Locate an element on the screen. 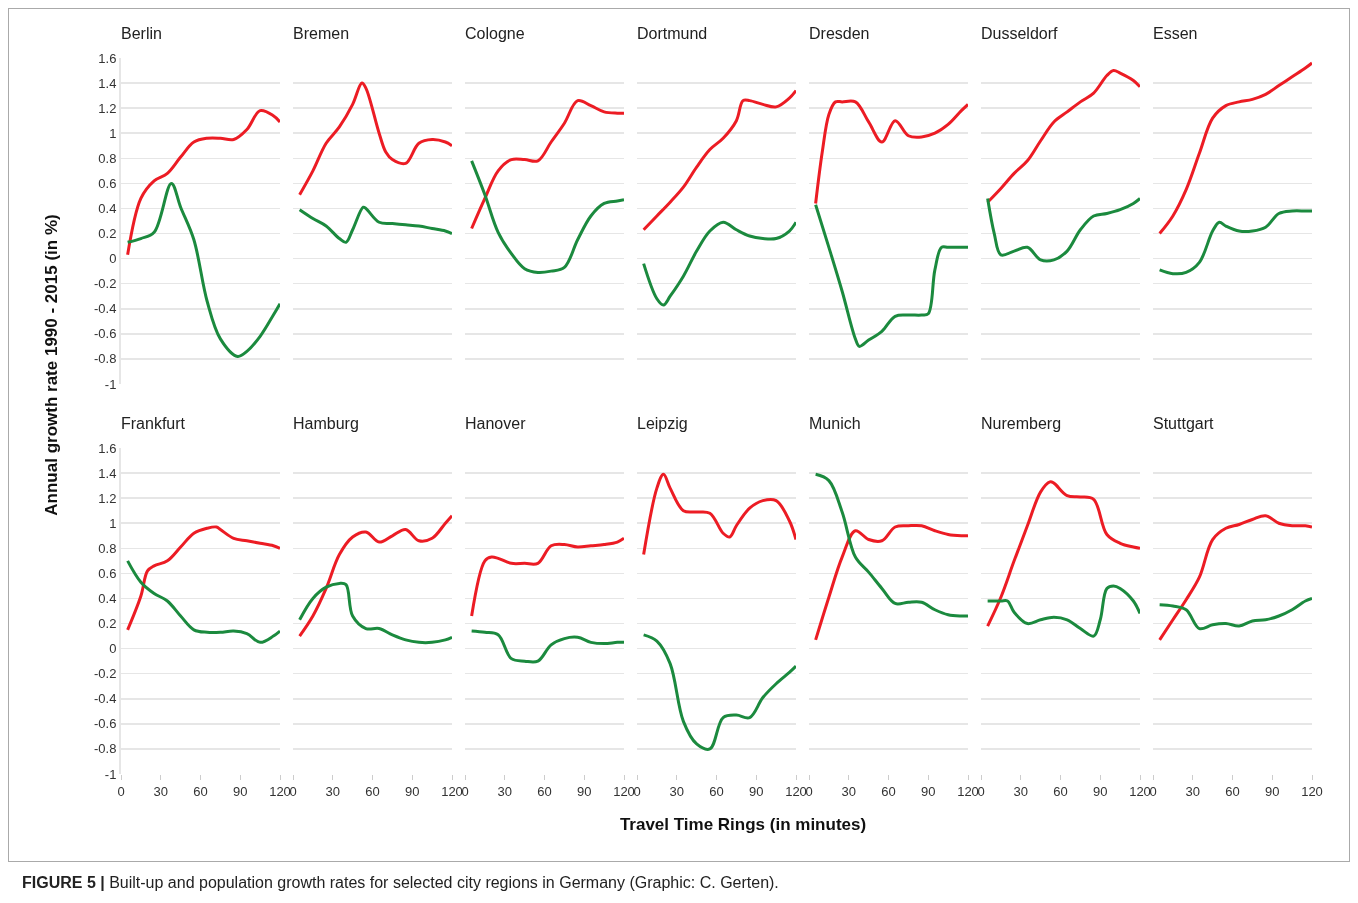 The image size is (1358, 903). caption: FIGURE 5 | Built-up and population growth rates for selected city regions in Germany (Graphic: C. Gerten). is located at coordinates (400, 882).